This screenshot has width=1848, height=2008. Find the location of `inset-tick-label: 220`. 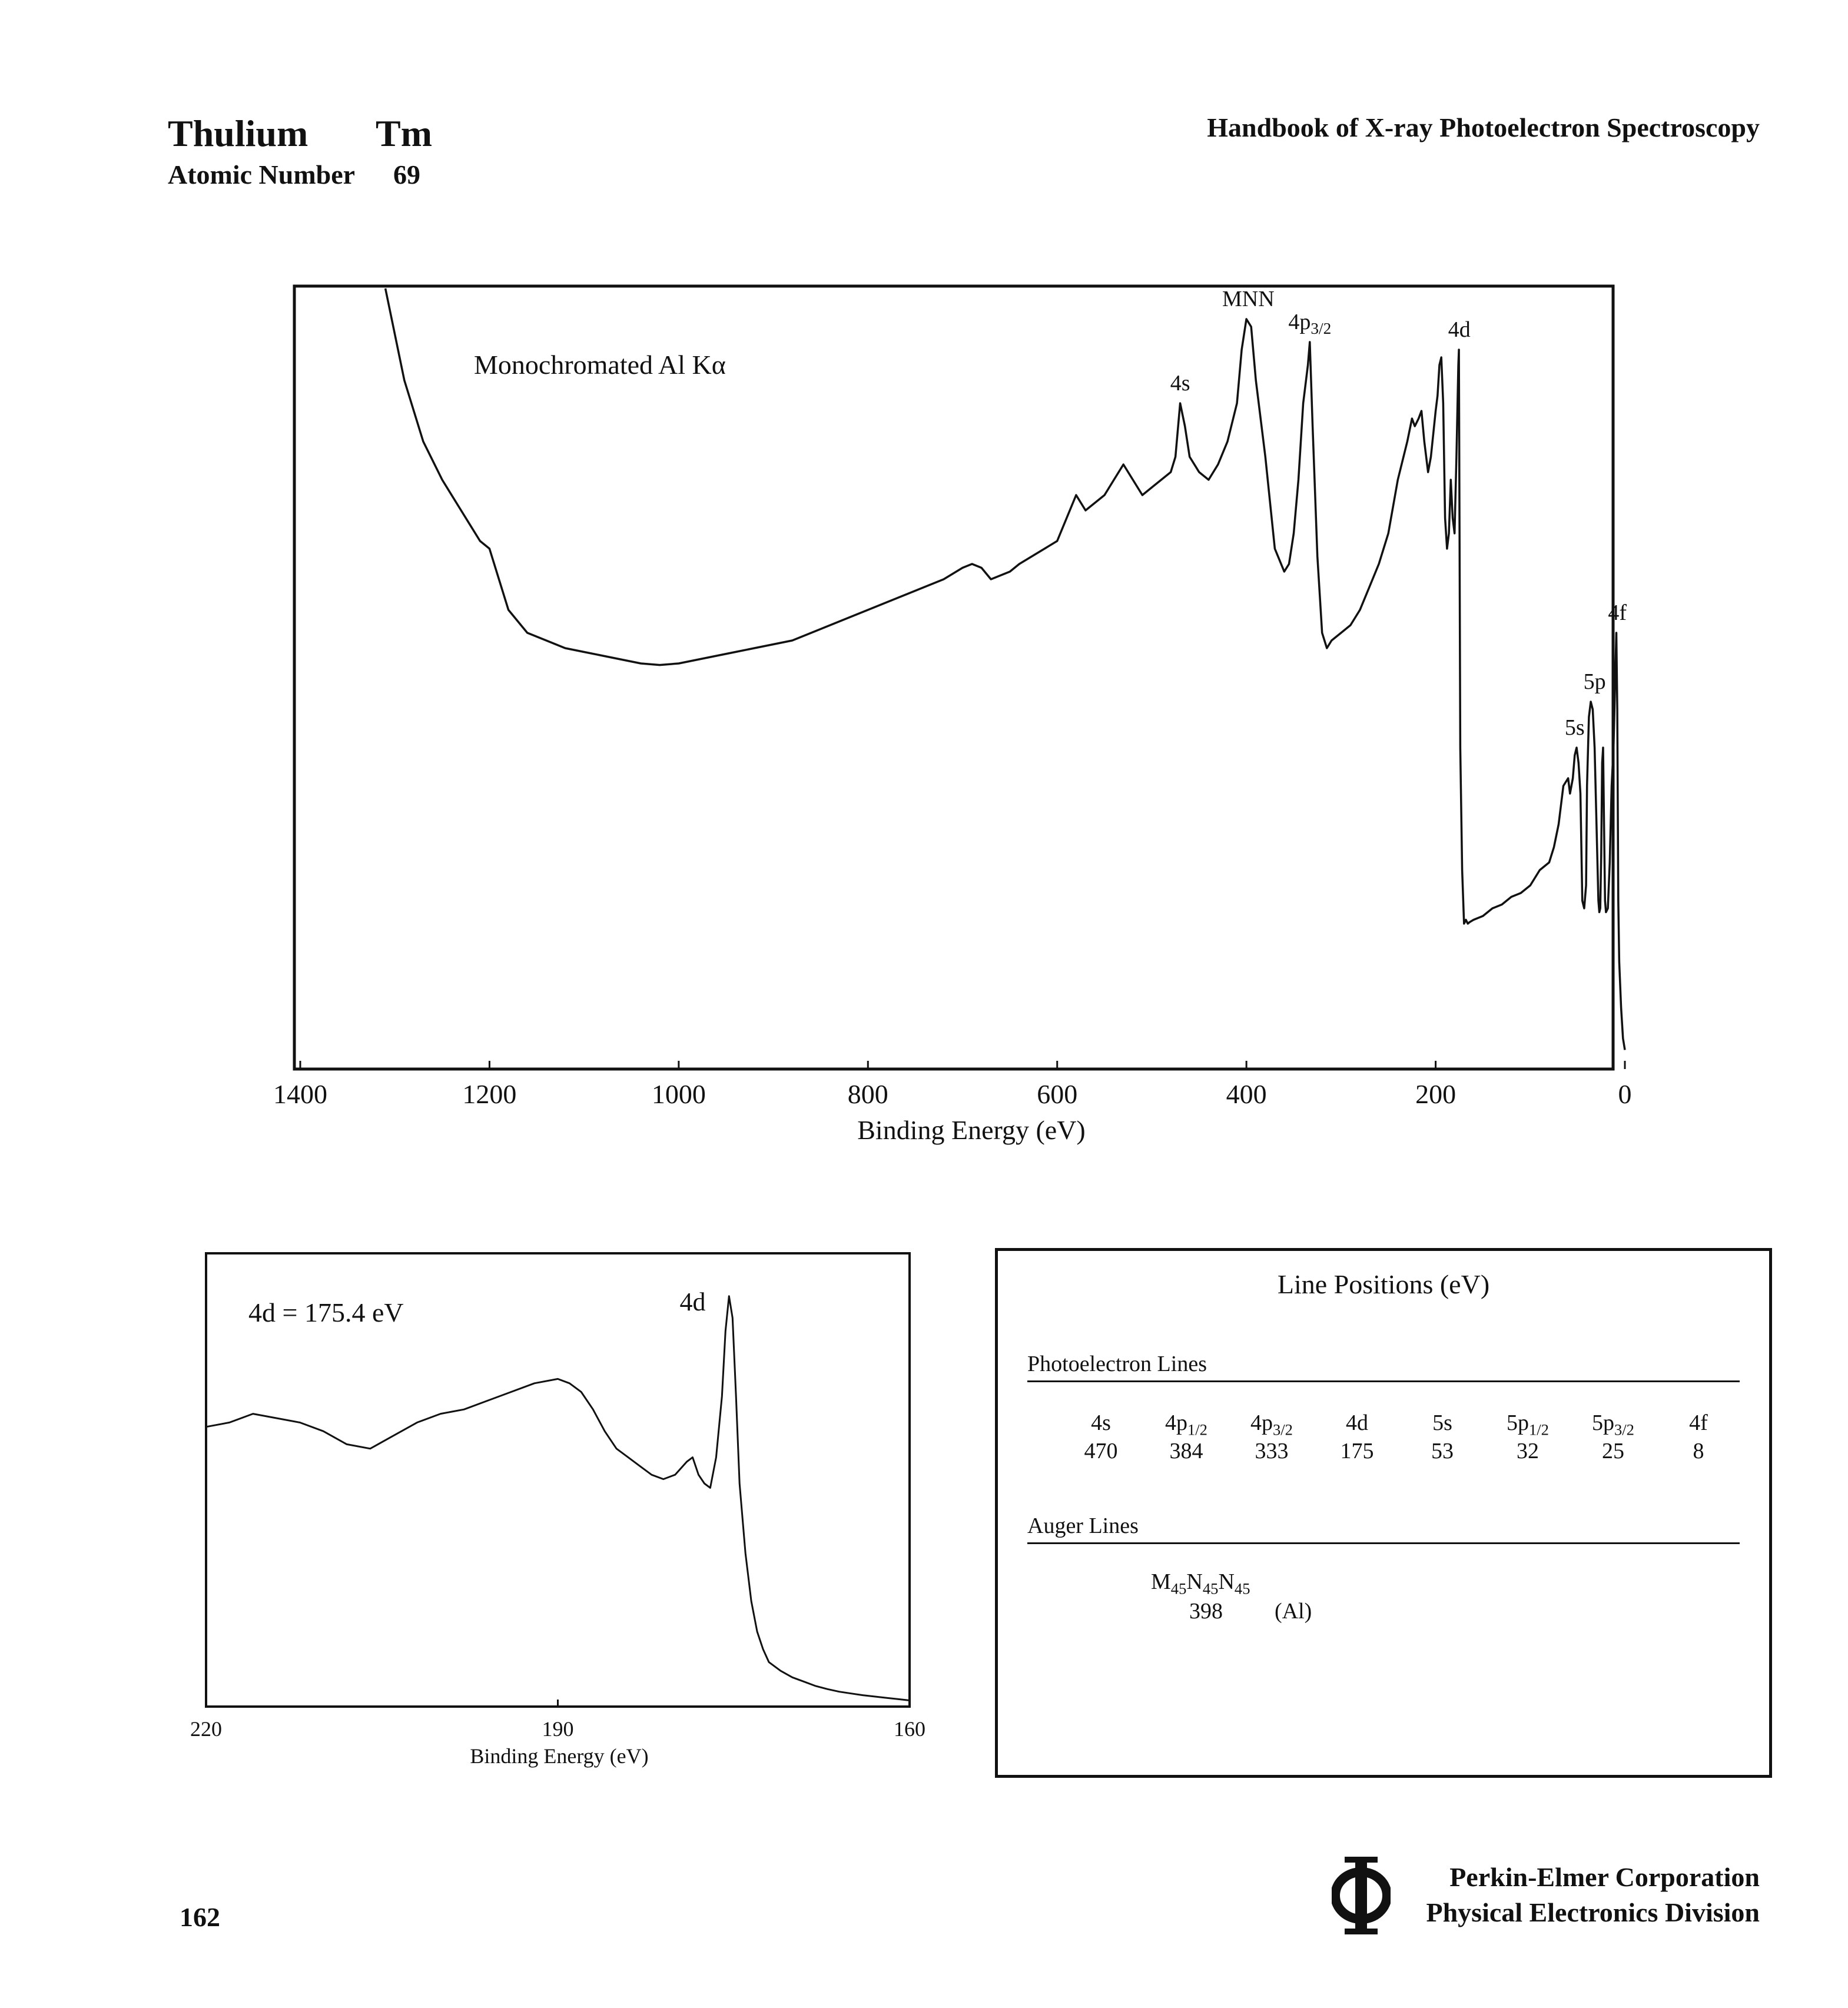

inset-tick-label: 220 is located at coordinates (206, 1729).